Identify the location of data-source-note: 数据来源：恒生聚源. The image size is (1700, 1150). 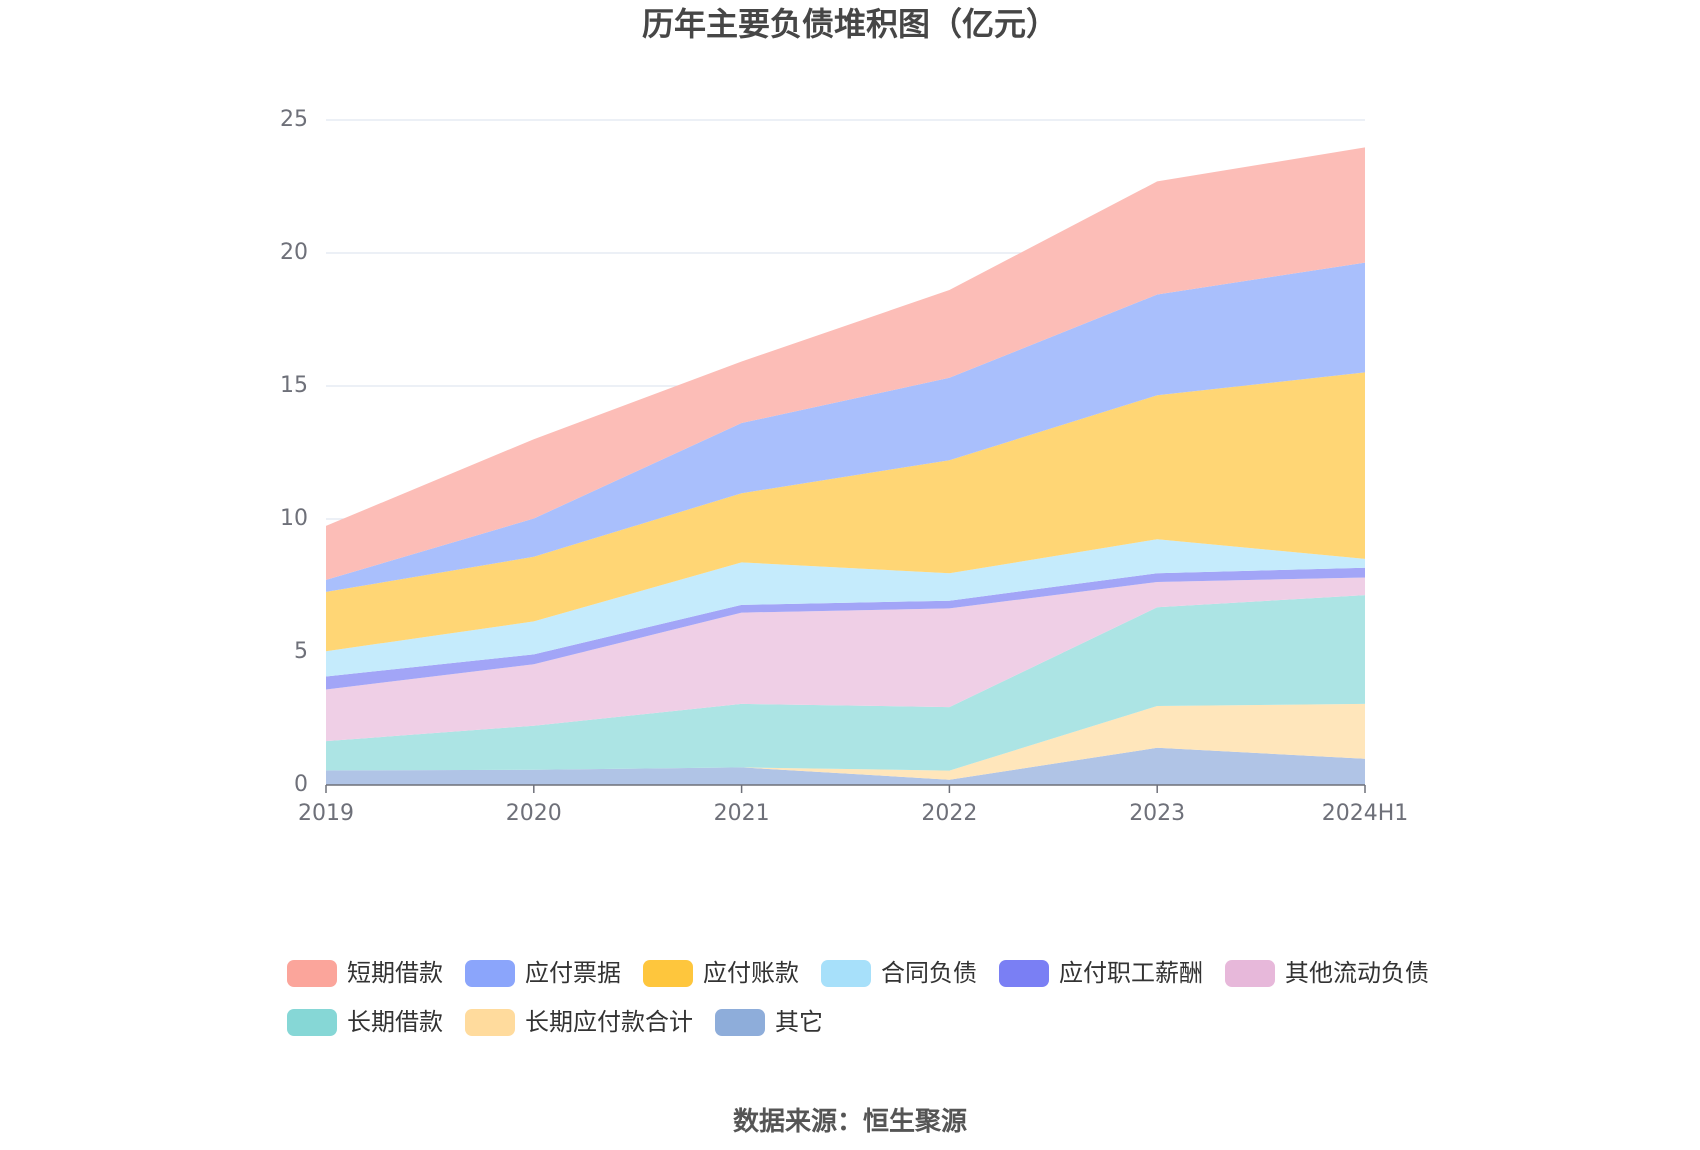
(849, 1122).